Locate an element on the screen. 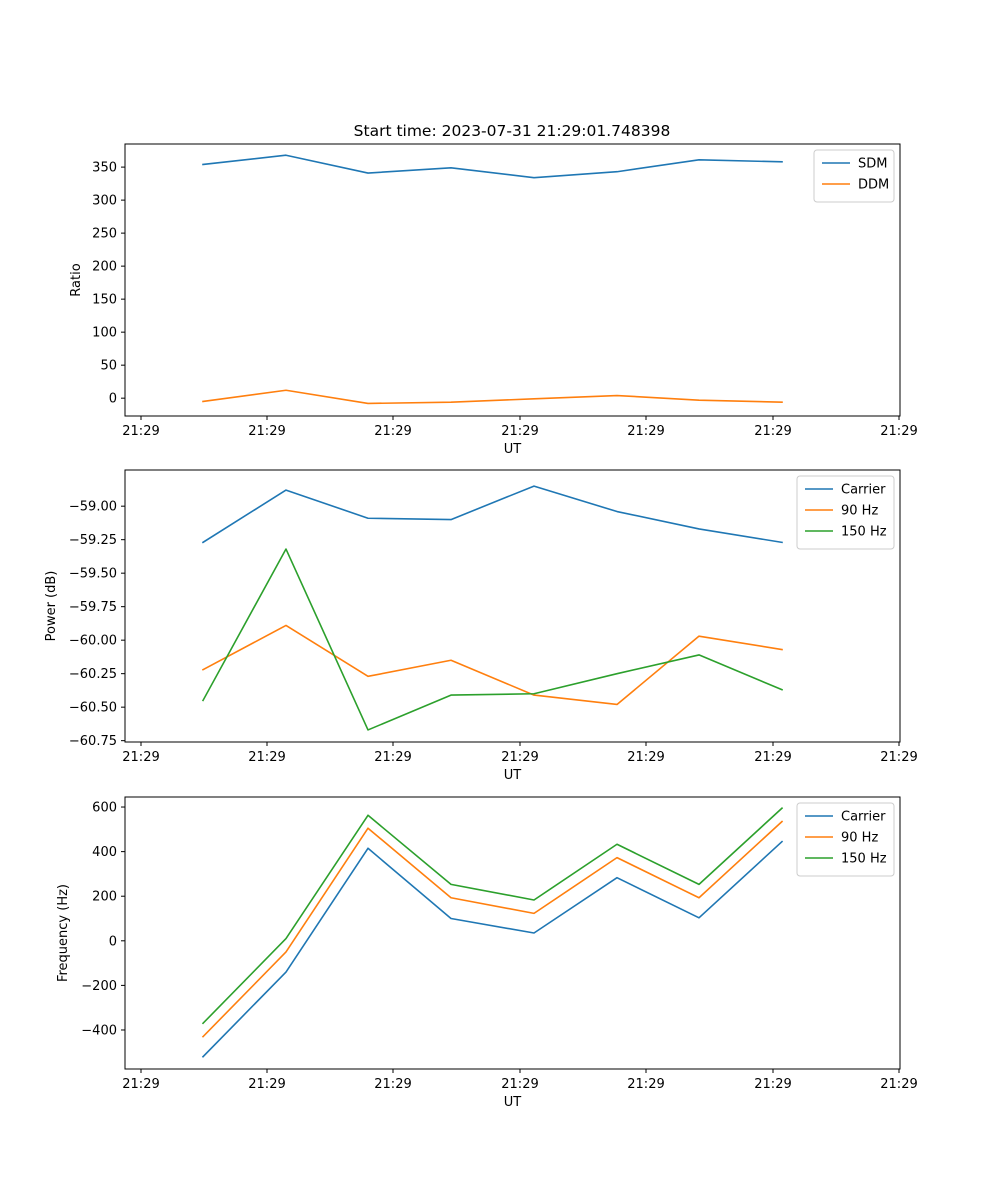  series-line-ddm is located at coordinates (492, 397).